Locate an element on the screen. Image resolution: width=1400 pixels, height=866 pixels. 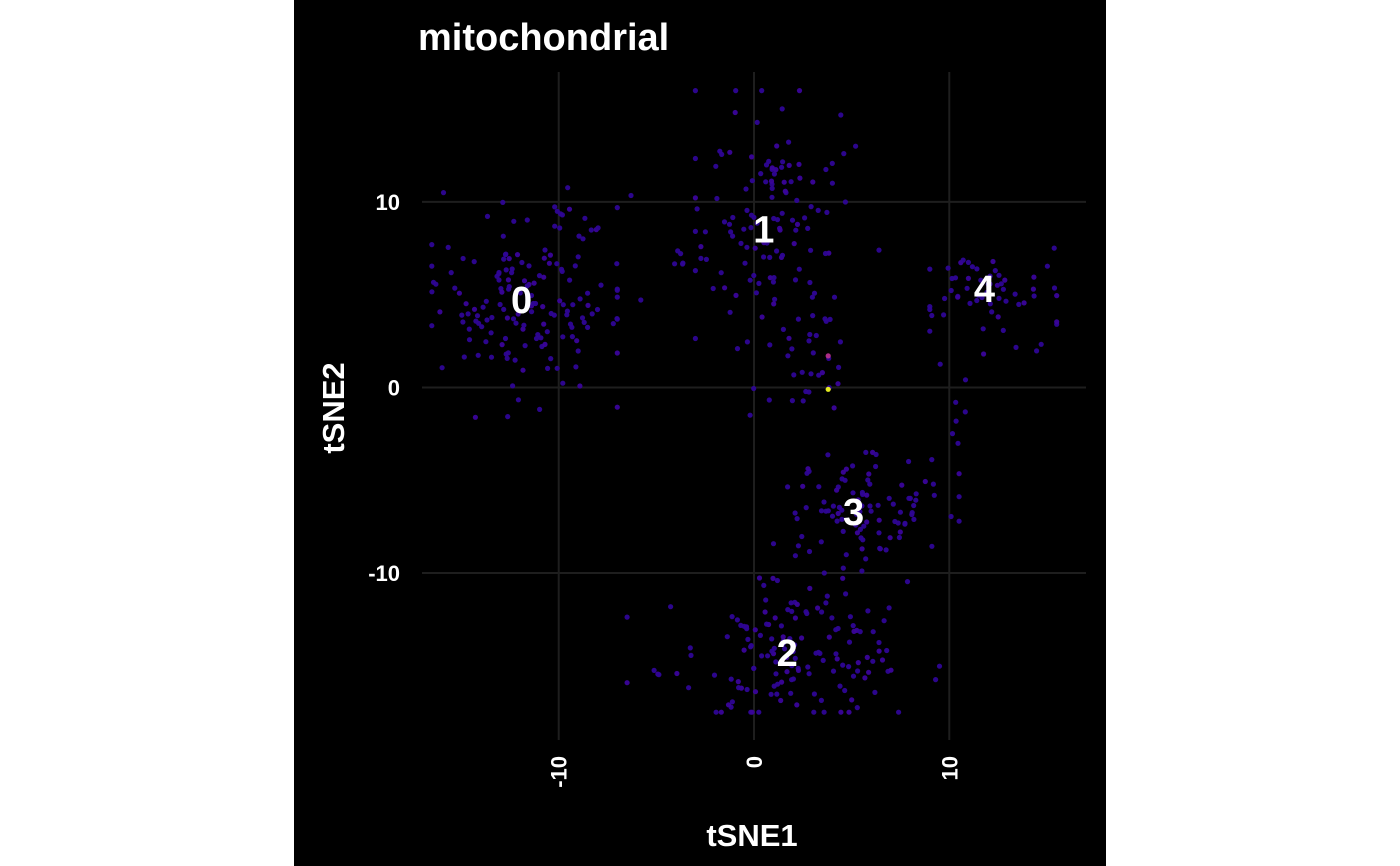
cluster-label-4: 4 is located at coordinates (984, 290).